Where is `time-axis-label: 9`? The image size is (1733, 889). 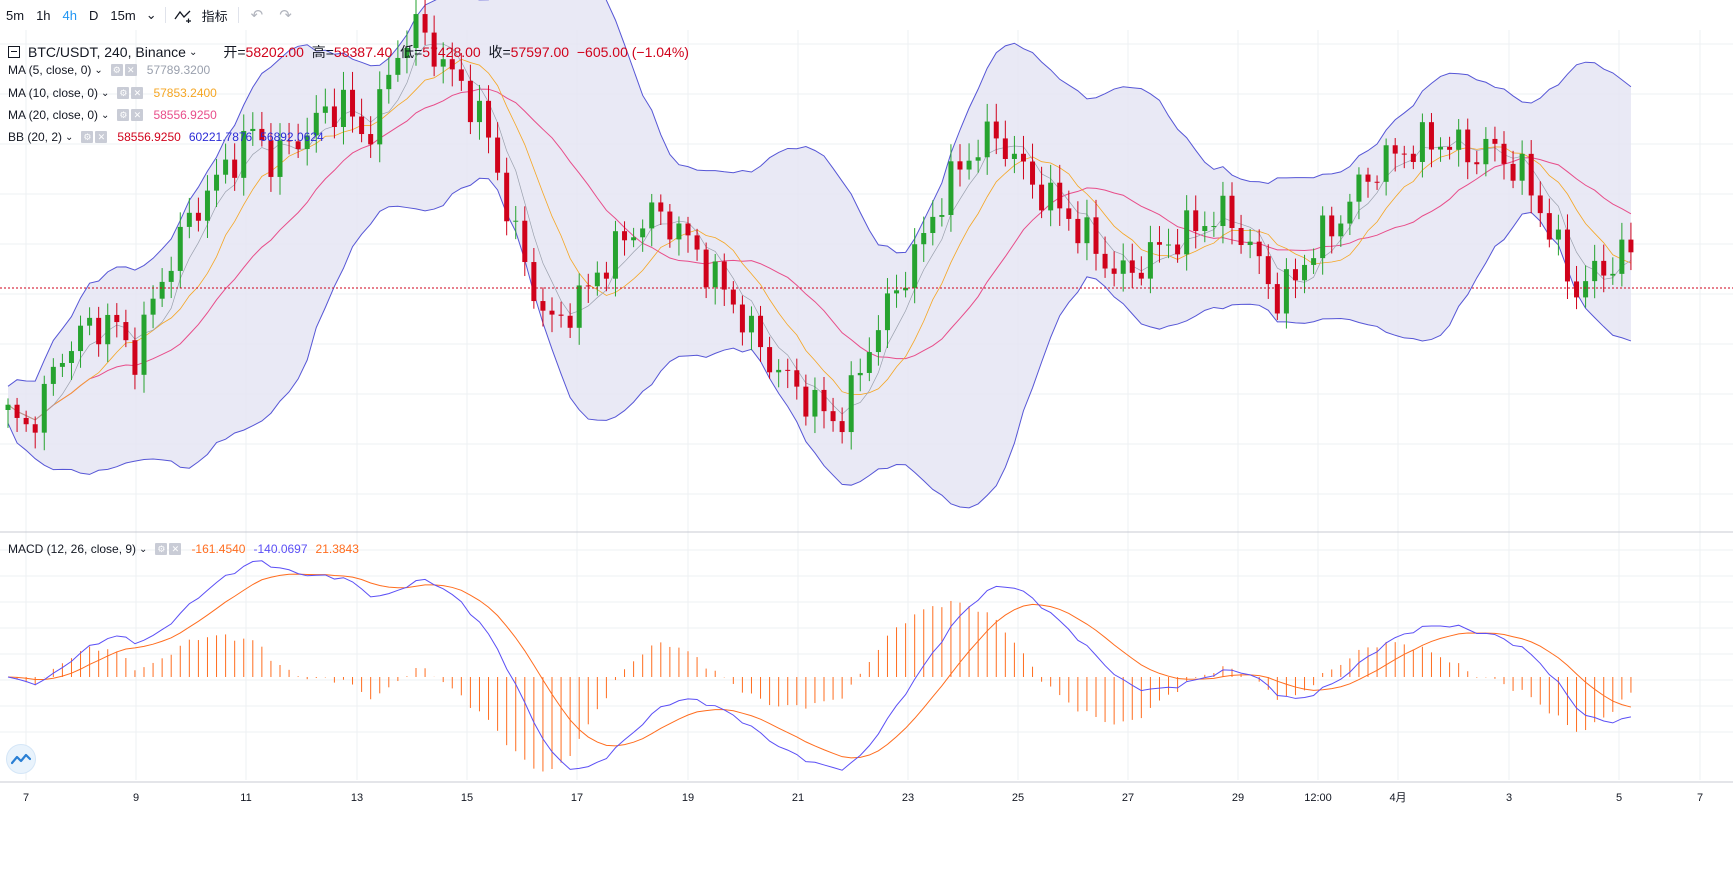 time-axis-label: 9 is located at coordinates (136, 798).